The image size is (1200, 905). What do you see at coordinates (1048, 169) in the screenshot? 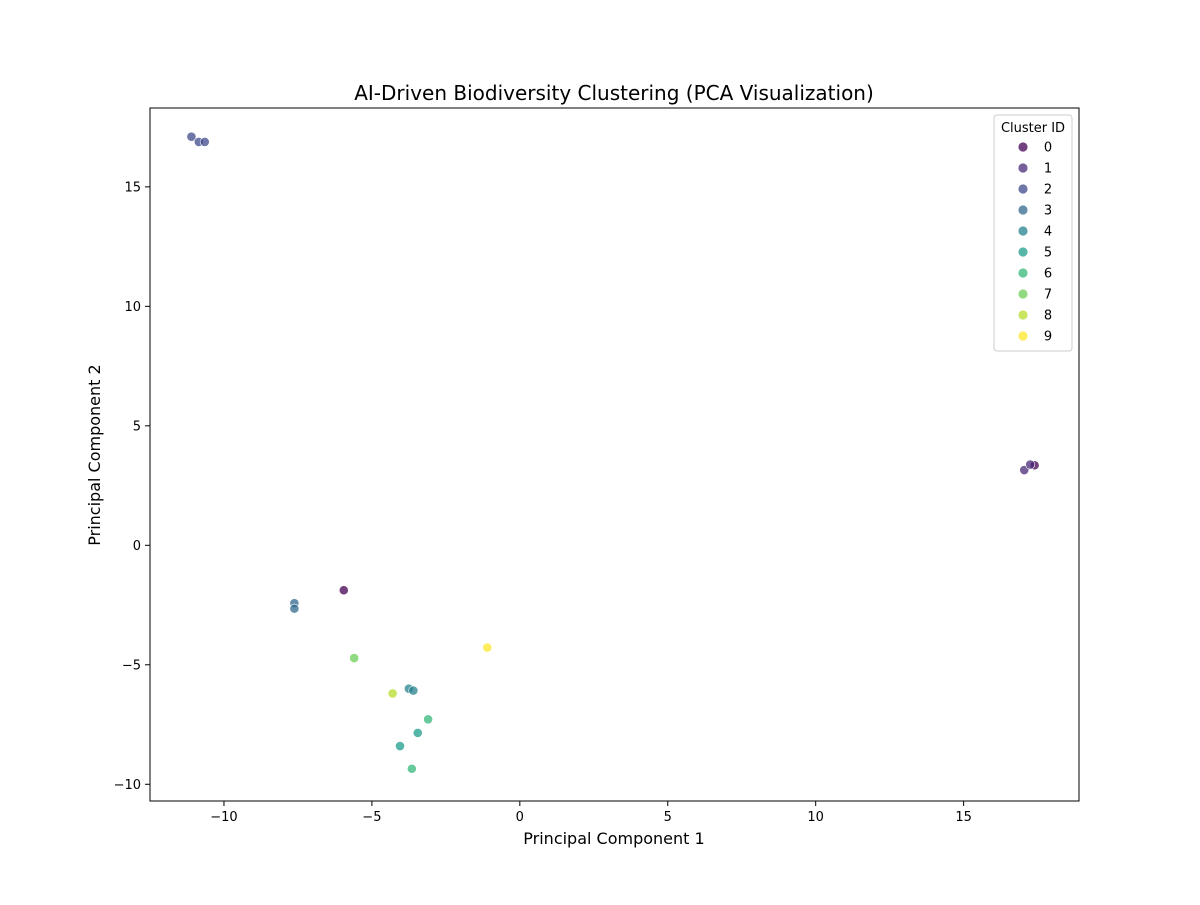
I see `legend-label: 1` at bounding box center [1048, 169].